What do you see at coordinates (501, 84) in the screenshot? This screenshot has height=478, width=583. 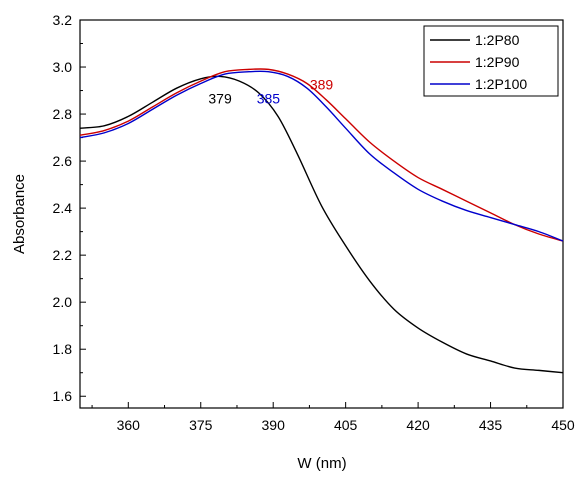 I see `legend-label-3: 1:2P100` at bounding box center [501, 84].